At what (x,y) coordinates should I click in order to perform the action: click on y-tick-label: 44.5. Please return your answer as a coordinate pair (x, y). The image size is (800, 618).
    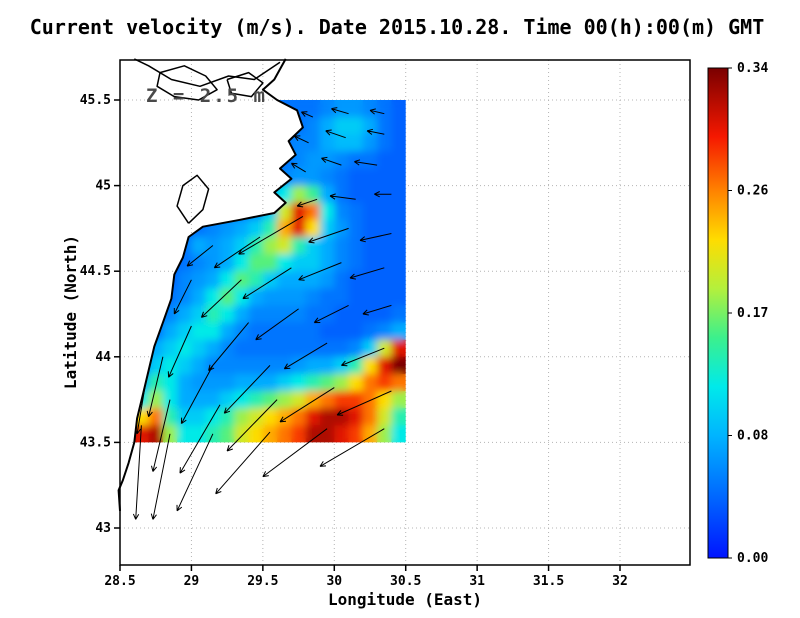
    Looking at the image, I should click on (95, 271).